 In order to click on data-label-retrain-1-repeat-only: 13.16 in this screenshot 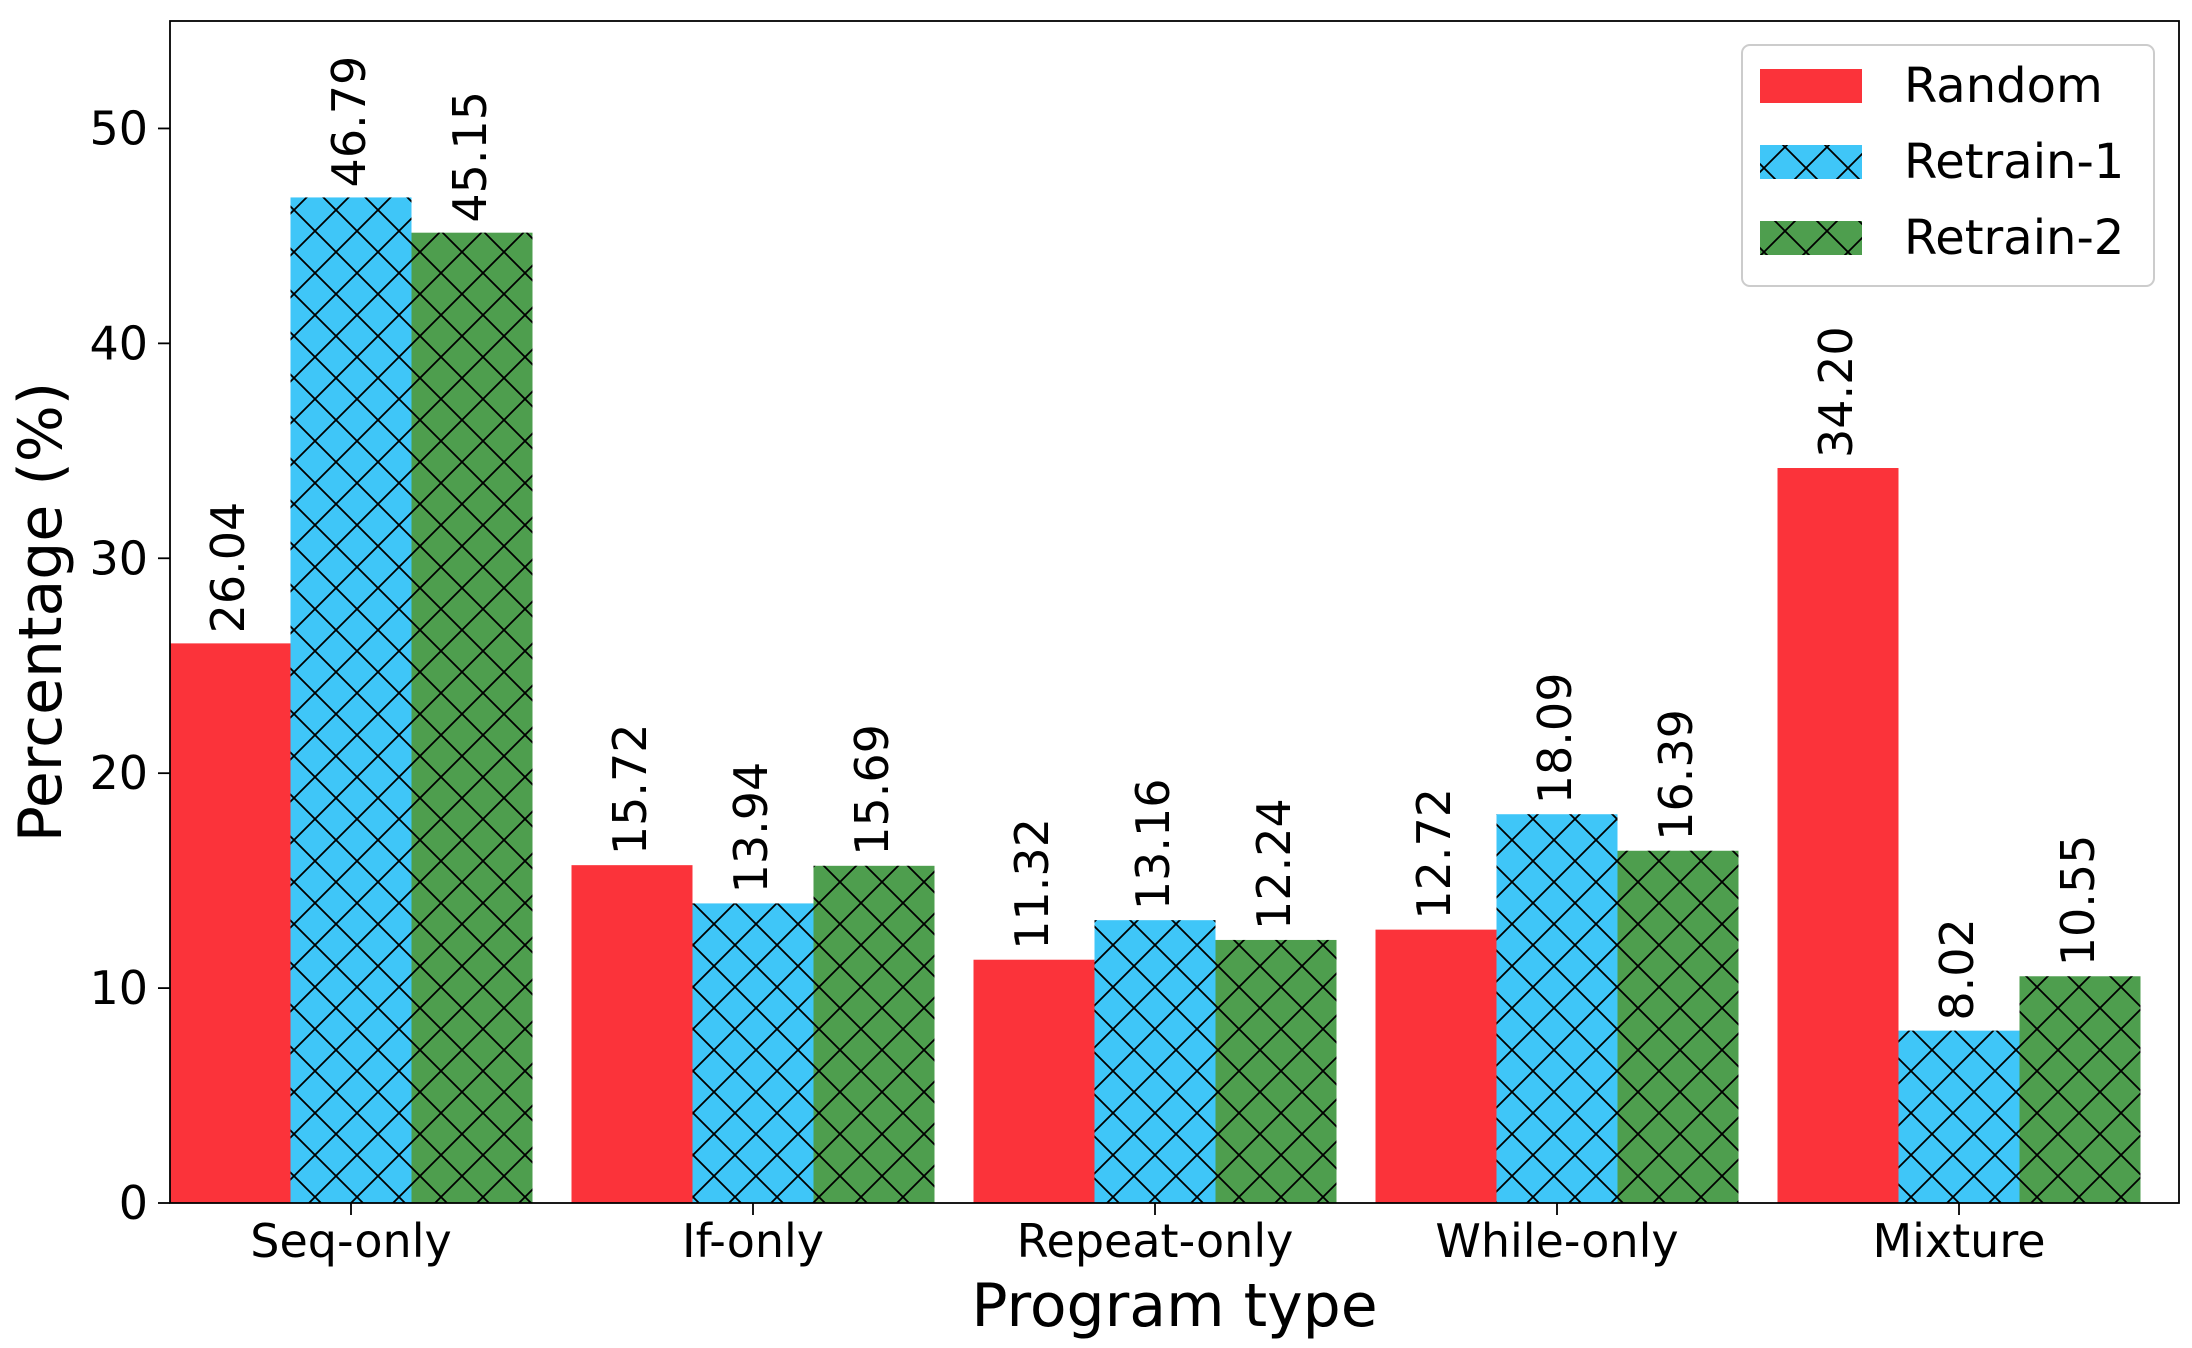, I will do `click(1153, 844)`.